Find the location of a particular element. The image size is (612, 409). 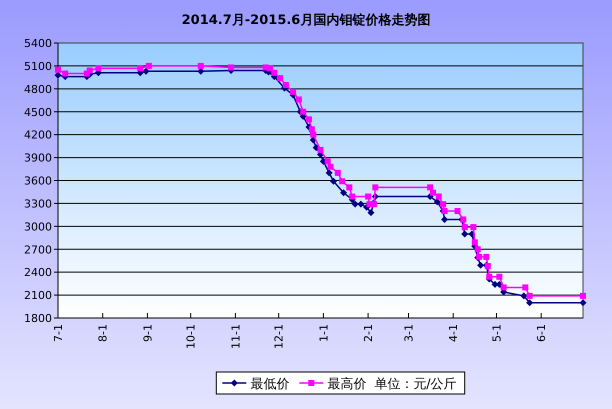

y-tick-label: 3000 is located at coordinates (38, 227).